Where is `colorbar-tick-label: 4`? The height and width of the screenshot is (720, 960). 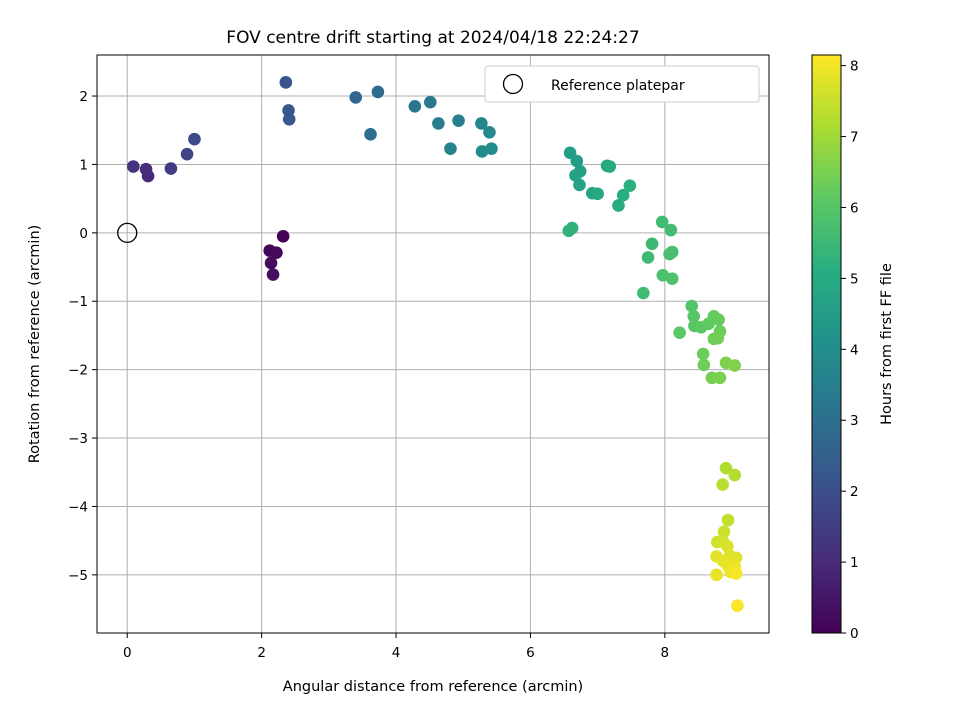 colorbar-tick-label: 4 is located at coordinates (854, 350).